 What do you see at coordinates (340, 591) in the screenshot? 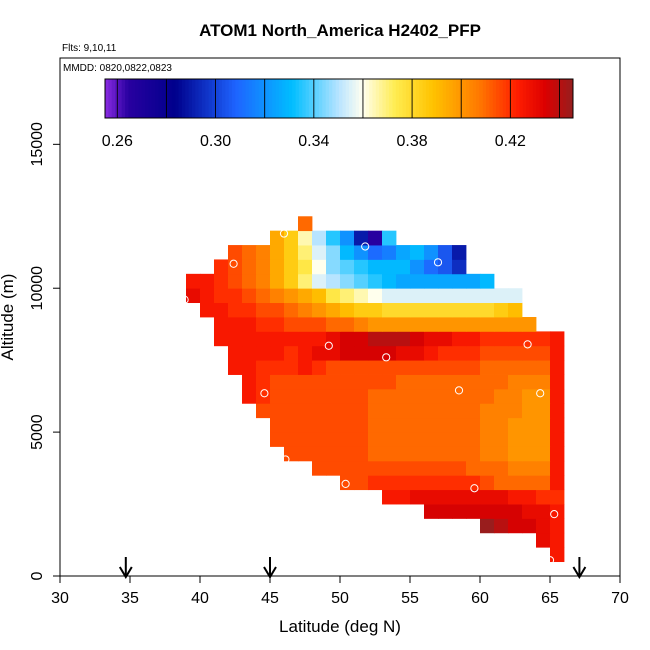
I see `x-axis: 30 35 40 45 50 55 60 65 70` at bounding box center [340, 591].